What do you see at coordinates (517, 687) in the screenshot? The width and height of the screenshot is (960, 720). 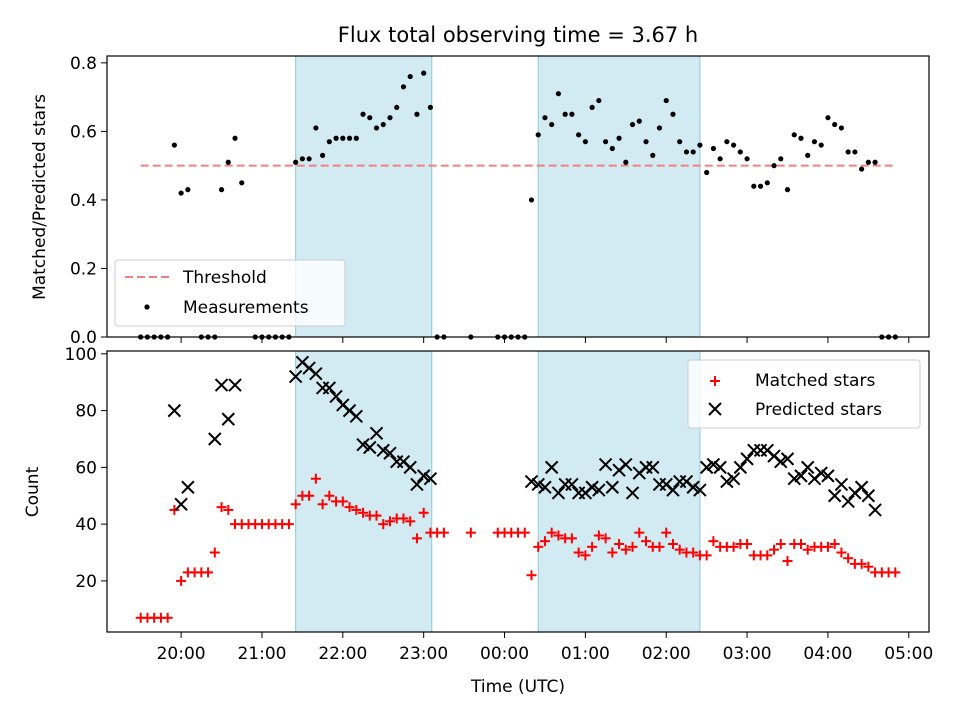 I see `x-axis-label: Time (UTC)` at bounding box center [517, 687].